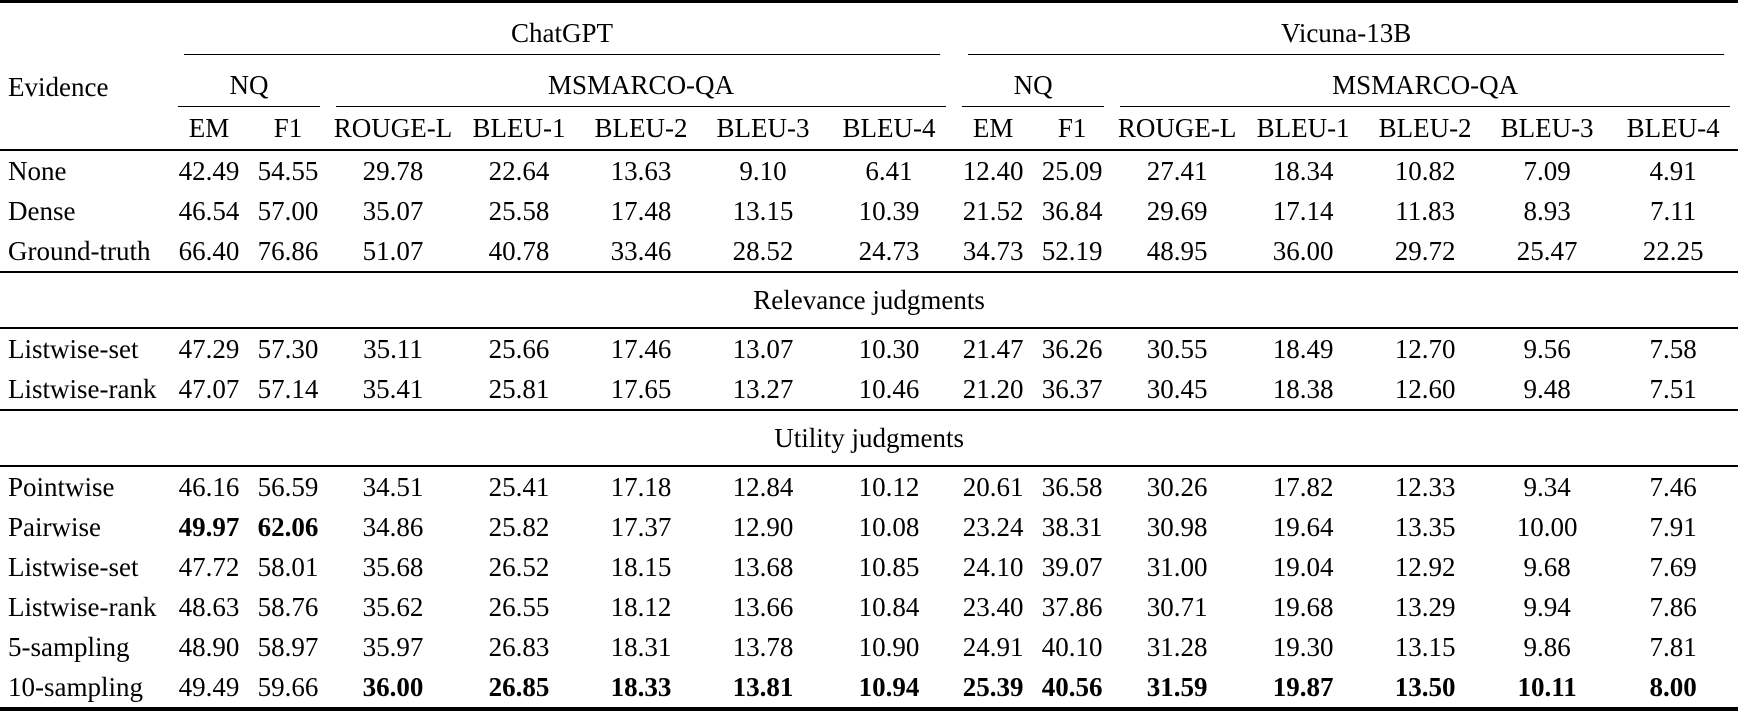 Image resolution: width=1738 pixels, height=711 pixels. I want to click on cell: 19.68, so click(1303, 606).